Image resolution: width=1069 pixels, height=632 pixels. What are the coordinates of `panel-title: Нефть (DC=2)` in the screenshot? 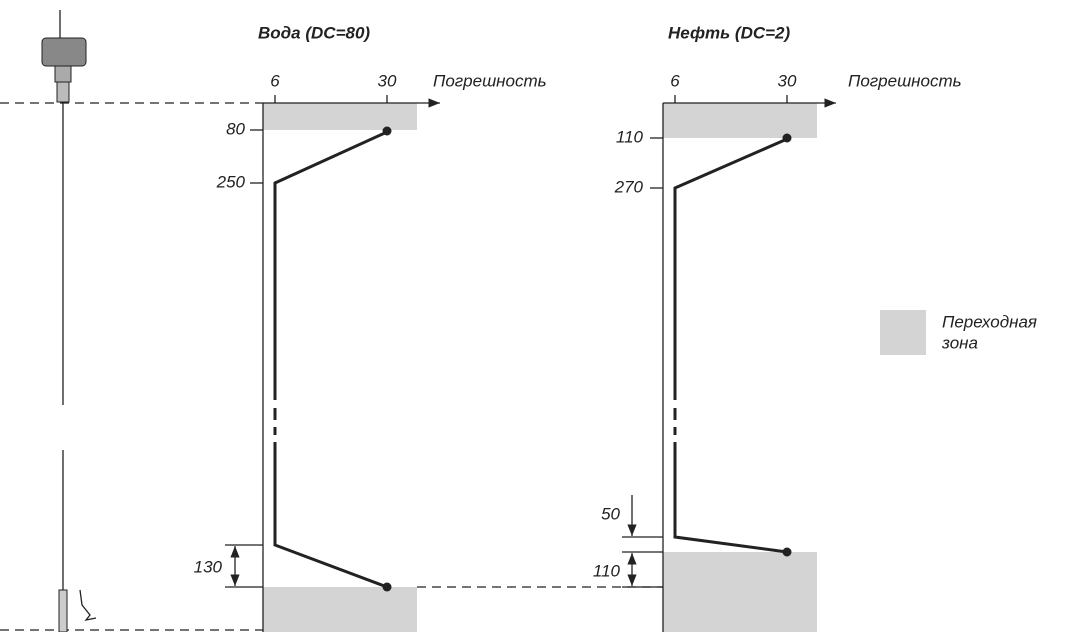 It's located at (729, 32).